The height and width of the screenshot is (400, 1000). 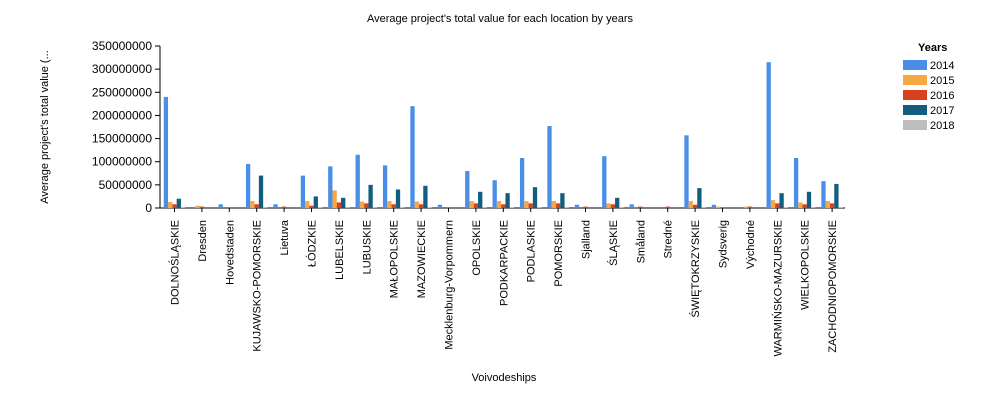 I want to click on category-label: LUBUSKIE, so click(x=367, y=247).